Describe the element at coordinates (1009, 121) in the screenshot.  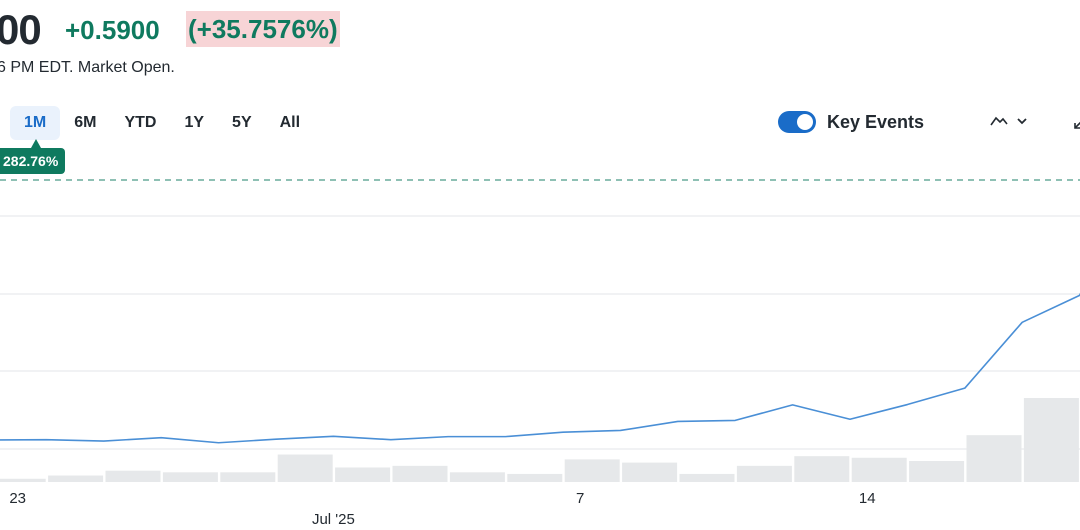
I see `chart-type-dropdown` at that location.